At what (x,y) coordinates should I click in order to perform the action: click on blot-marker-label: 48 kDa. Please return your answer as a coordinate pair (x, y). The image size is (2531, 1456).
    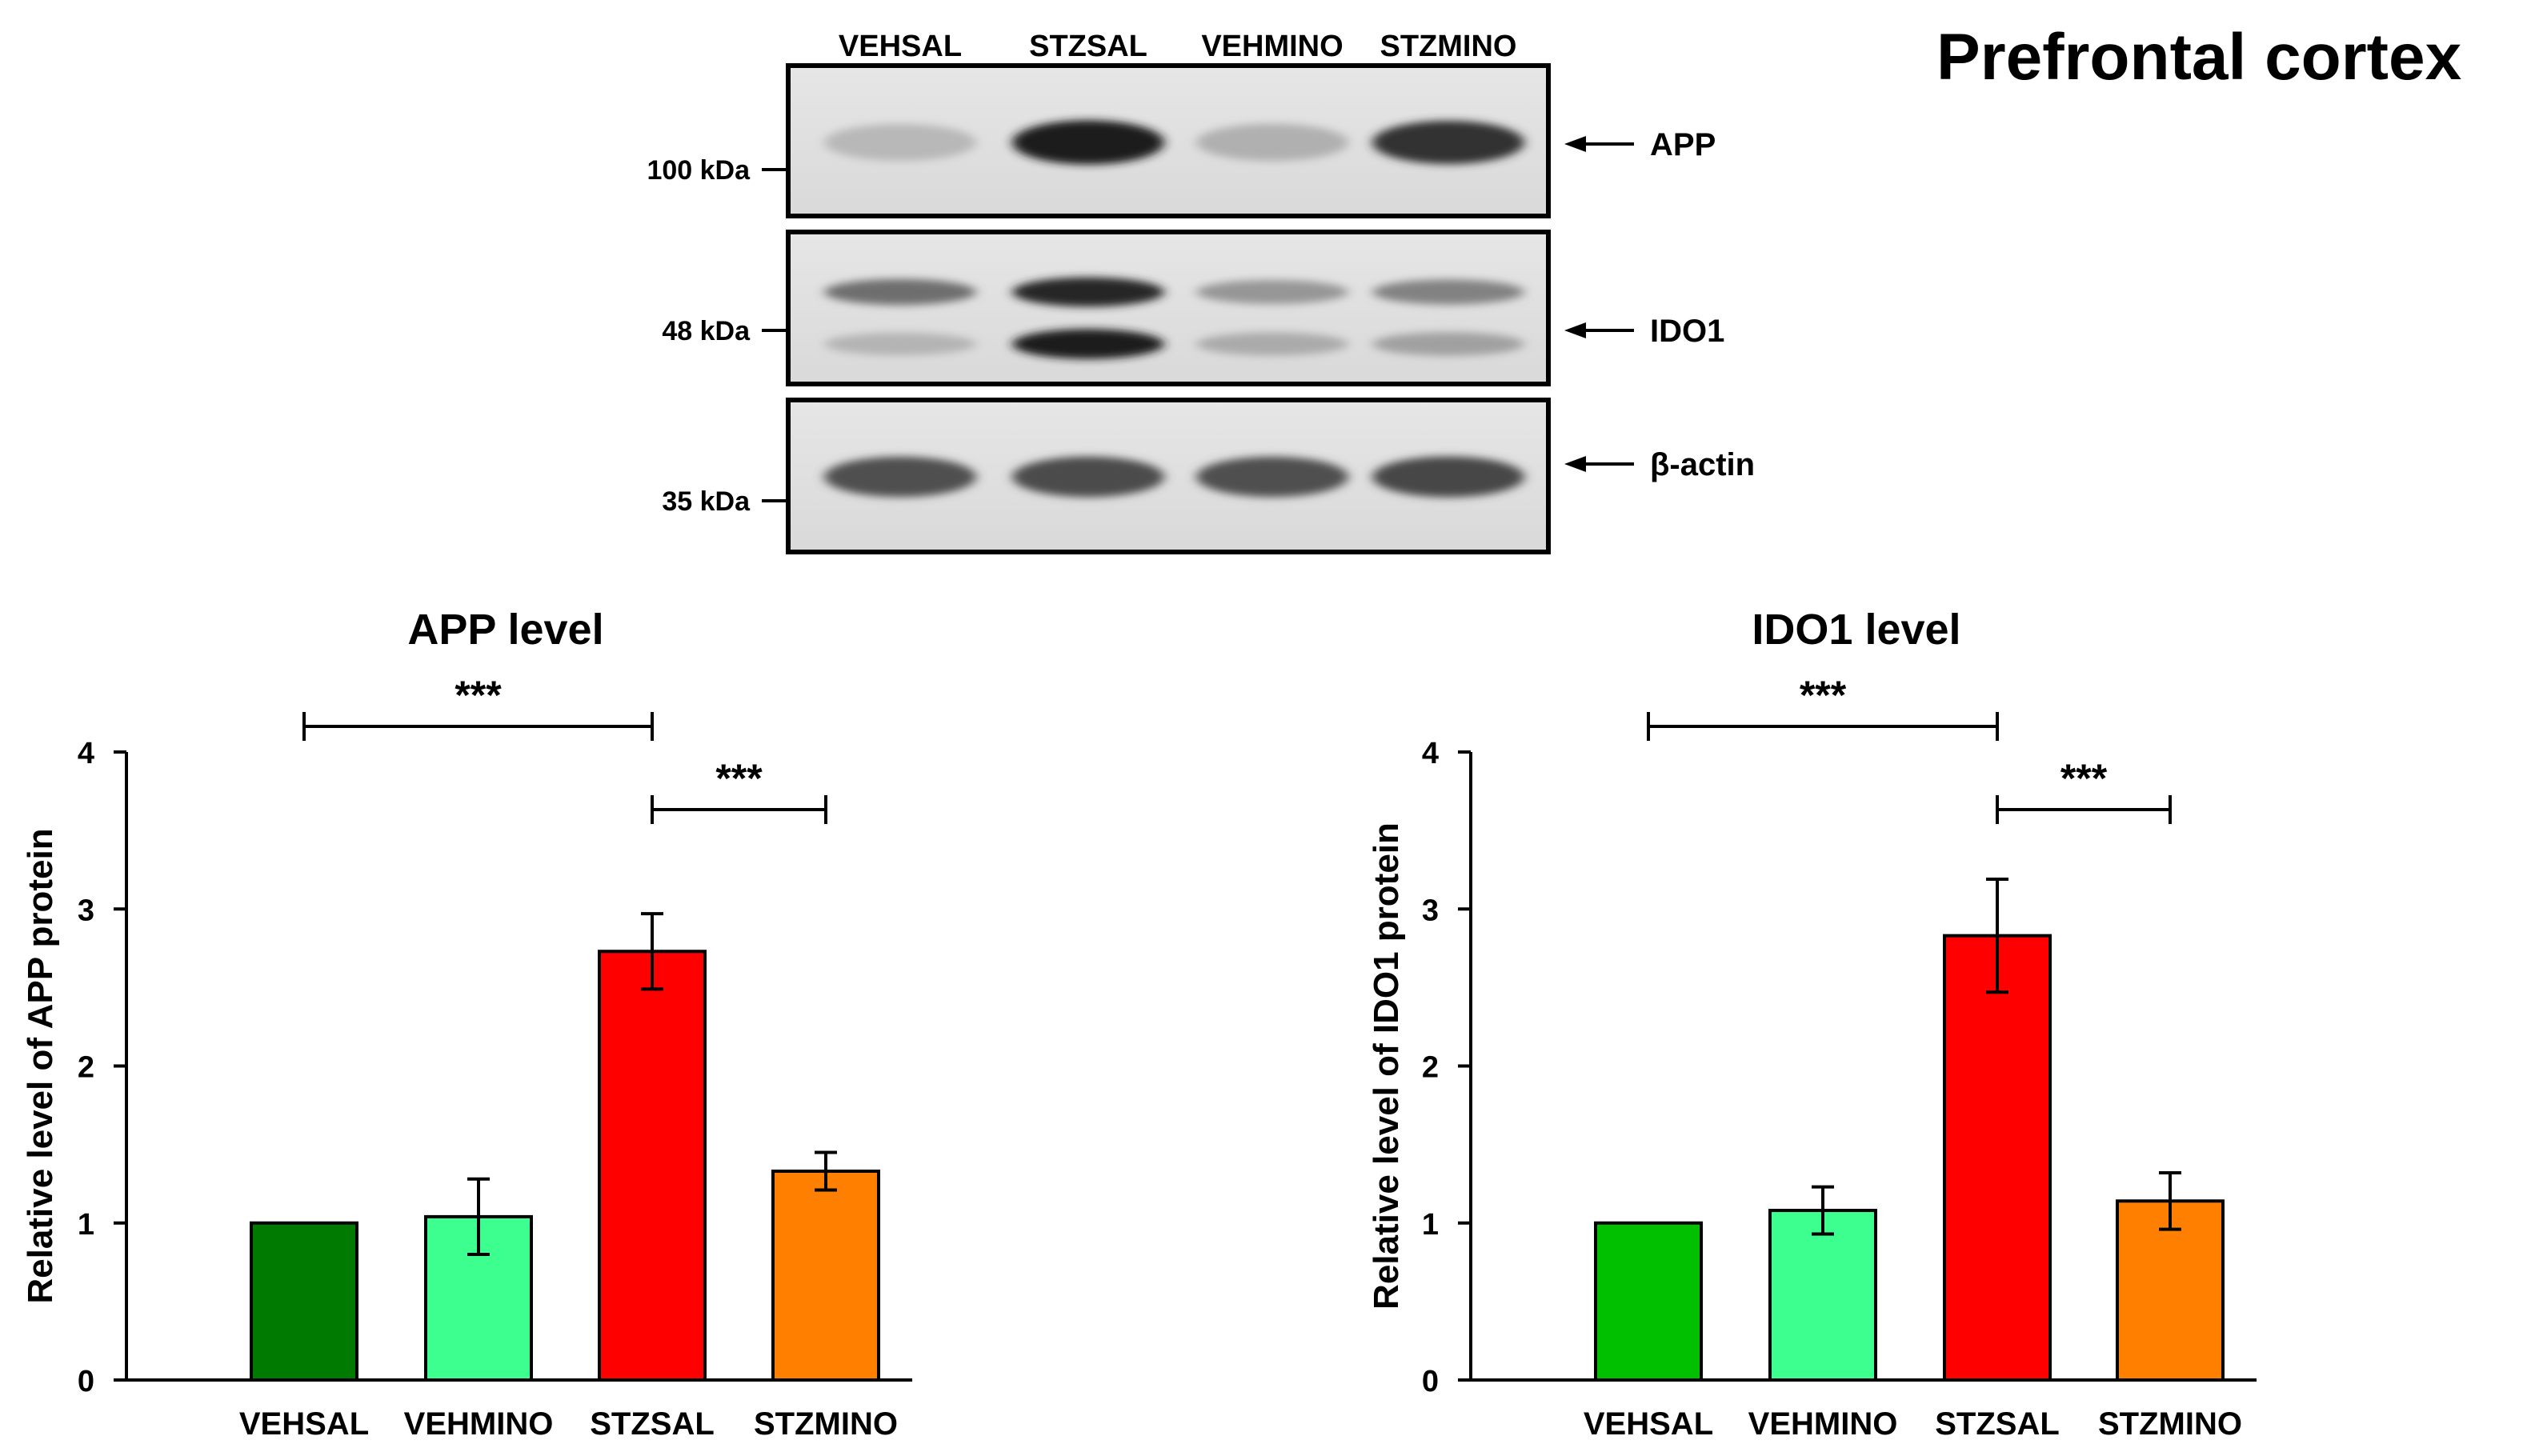
    Looking at the image, I should click on (706, 331).